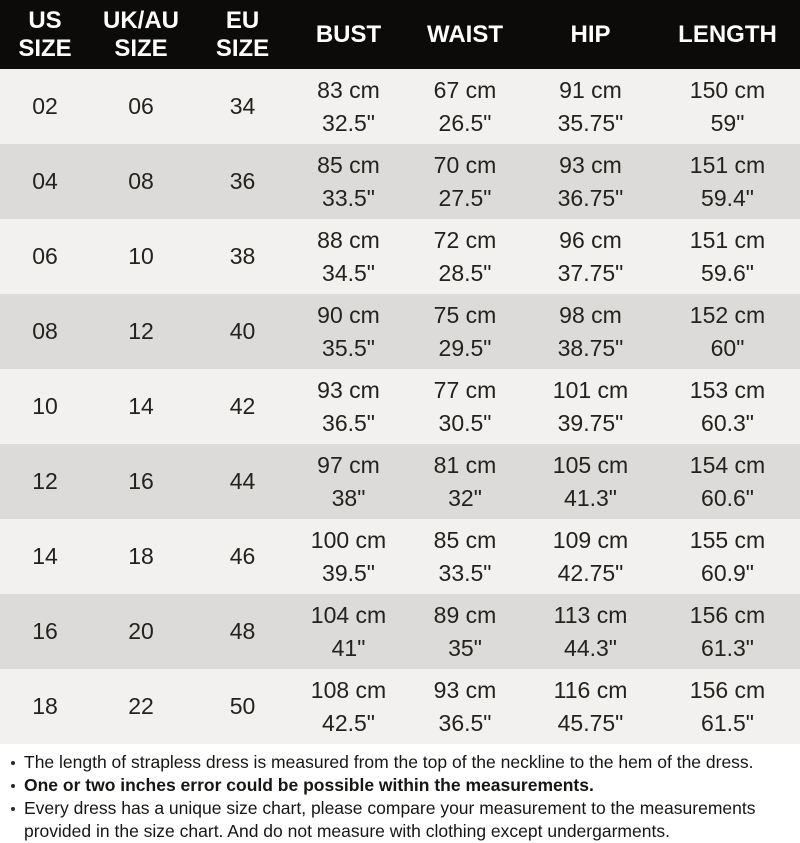  I want to click on bust-inch: 36.5", so click(348, 422).